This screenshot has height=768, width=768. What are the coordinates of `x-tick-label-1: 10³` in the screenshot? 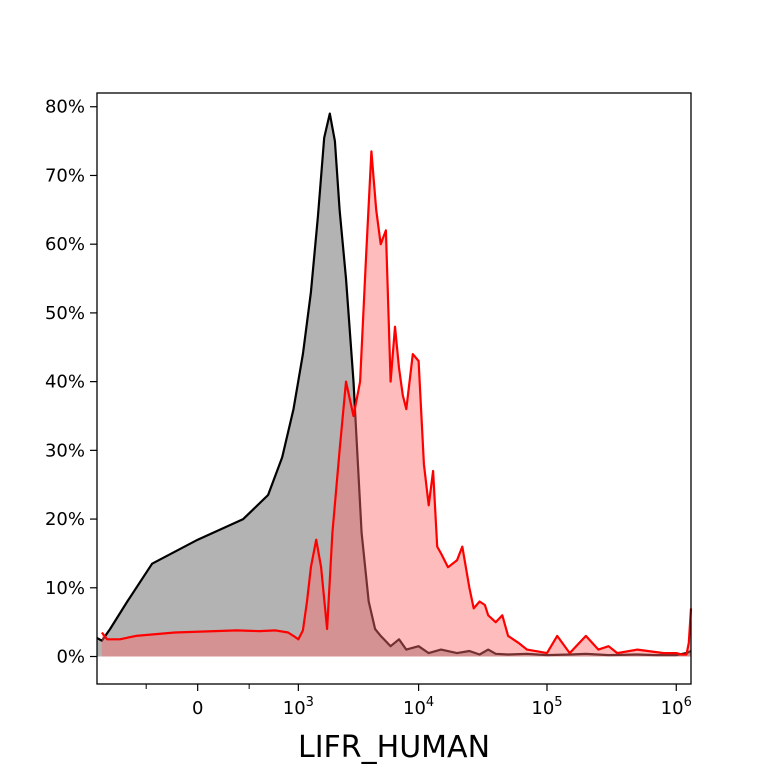 It's located at (298, 707).